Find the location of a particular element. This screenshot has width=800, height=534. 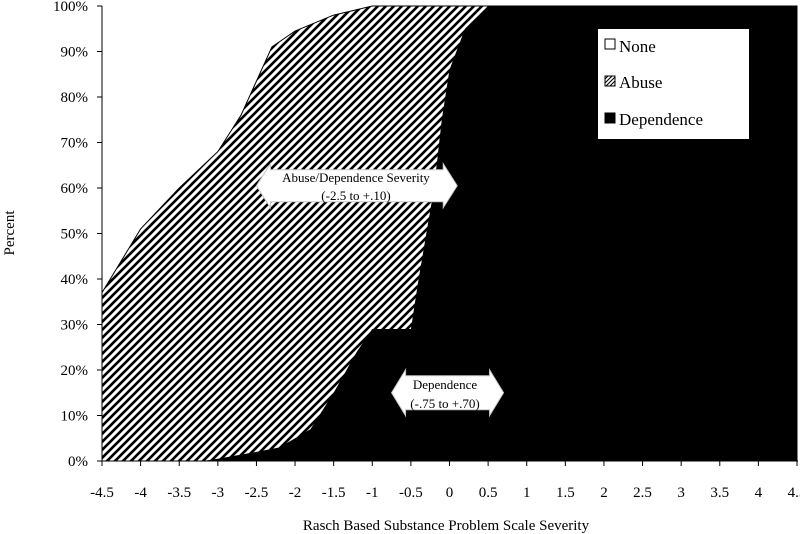

x-tick-label: 1.5 is located at coordinates (565, 493).